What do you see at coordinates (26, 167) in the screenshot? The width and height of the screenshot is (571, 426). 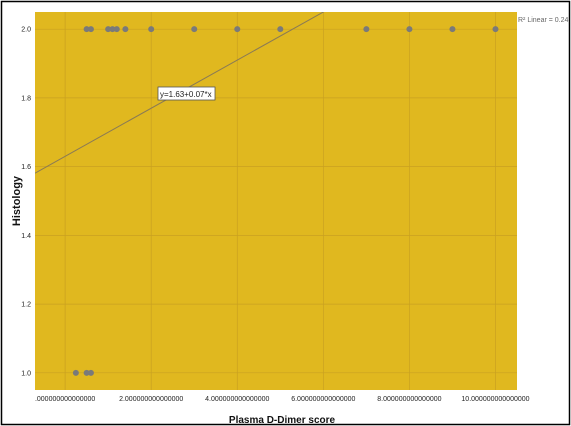 I see `y-tick-label-3: 1.6` at bounding box center [26, 167].